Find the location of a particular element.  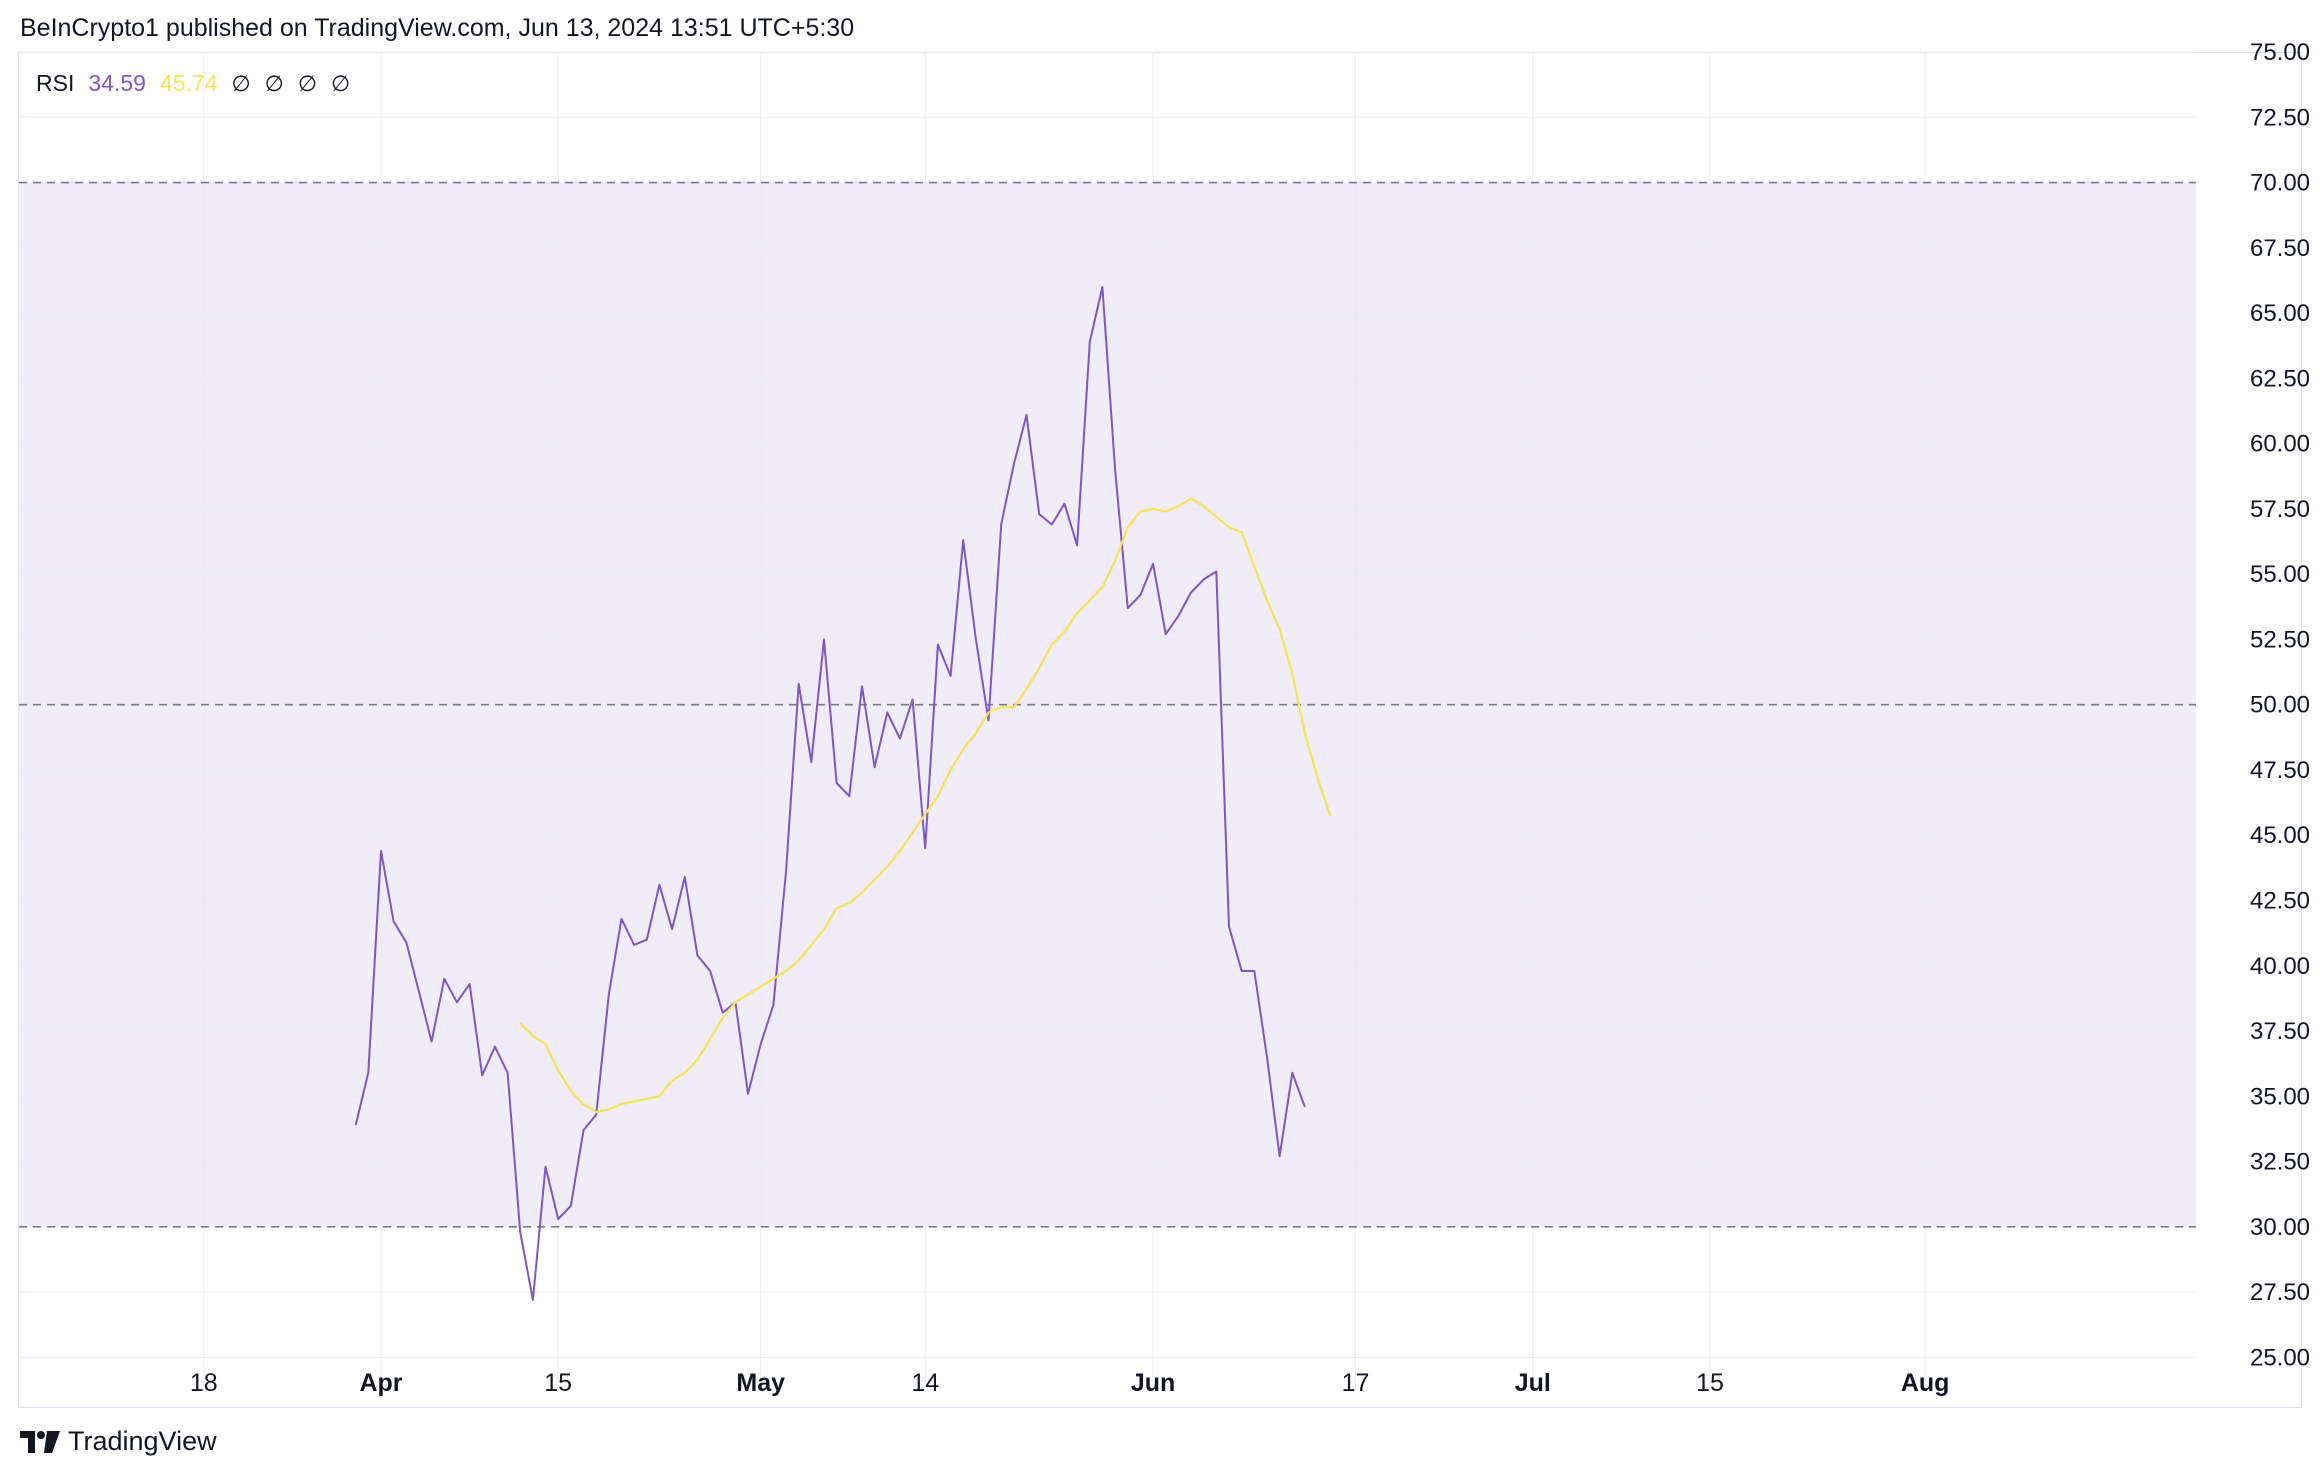

legend-indicator-name: RSI is located at coordinates (55, 83).